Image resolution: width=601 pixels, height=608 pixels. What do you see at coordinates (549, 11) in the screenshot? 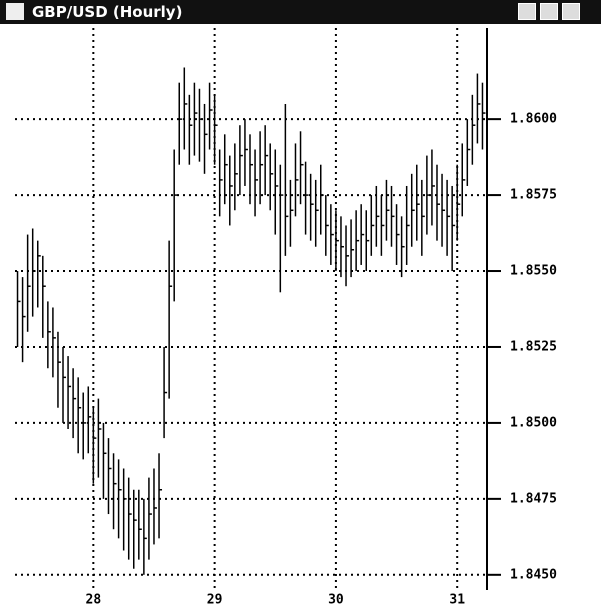
I see `maximize-button` at bounding box center [549, 11].